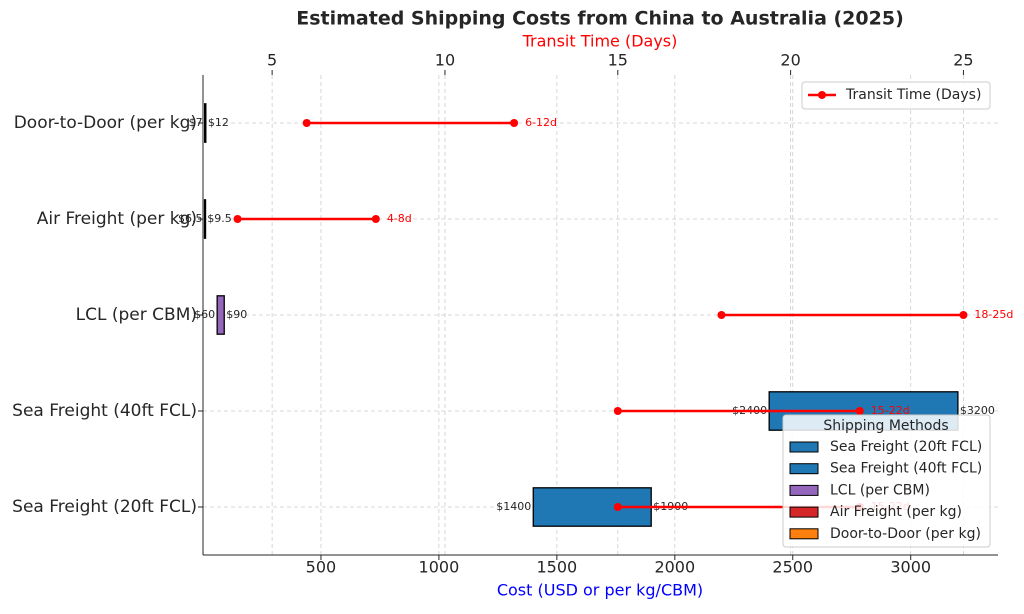  What do you see at coordinates (885, 426) in the screenshot?
I see `legend-title: Shipping Methods` at bounding box center [885, 426].